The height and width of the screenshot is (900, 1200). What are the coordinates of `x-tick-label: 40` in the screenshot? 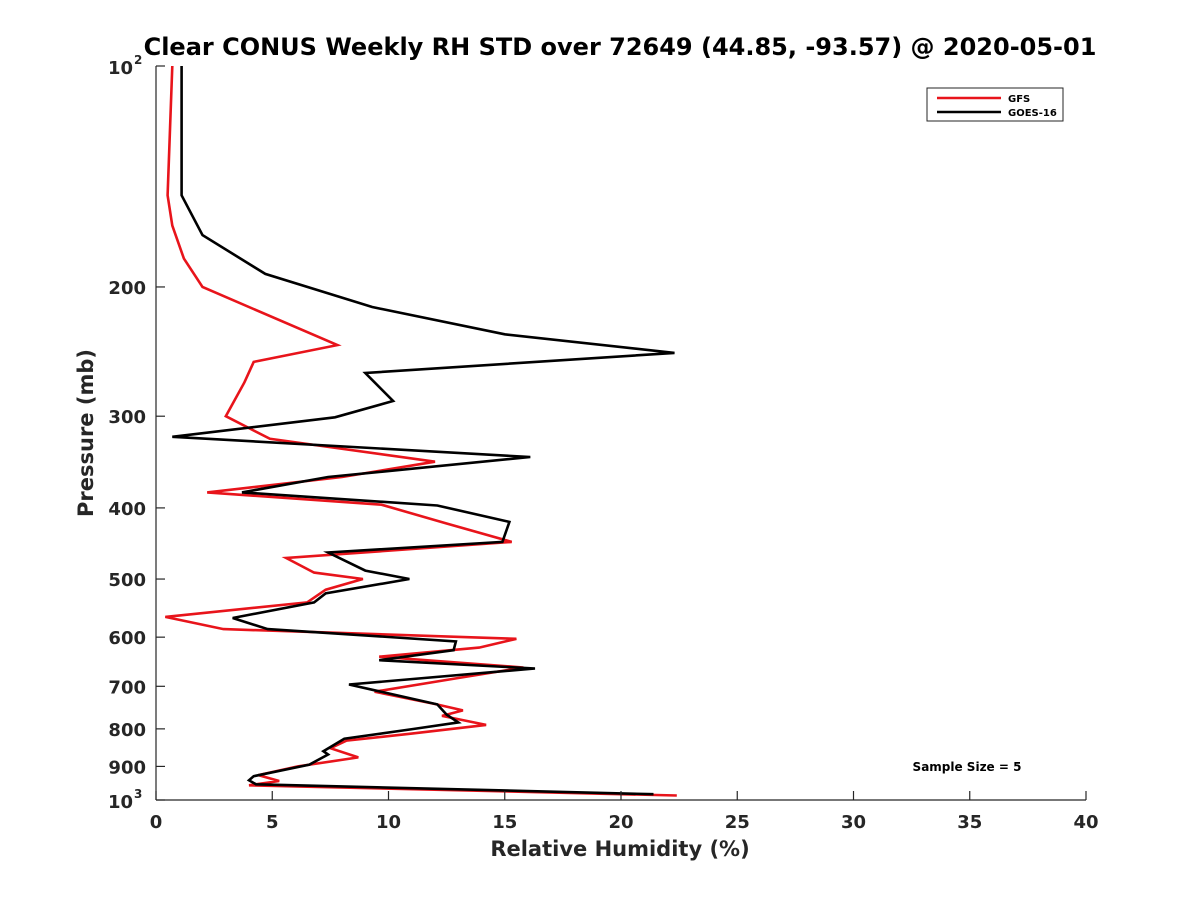 It's located at (1085, 822).